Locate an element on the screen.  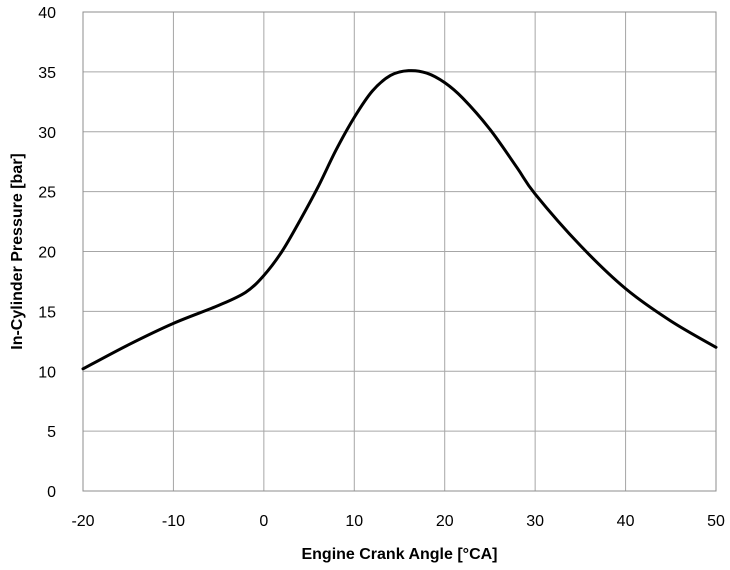
y-axis-ticks: 0 5 10 15 20 25 30 35 40 is located at coordinates (47, 253).